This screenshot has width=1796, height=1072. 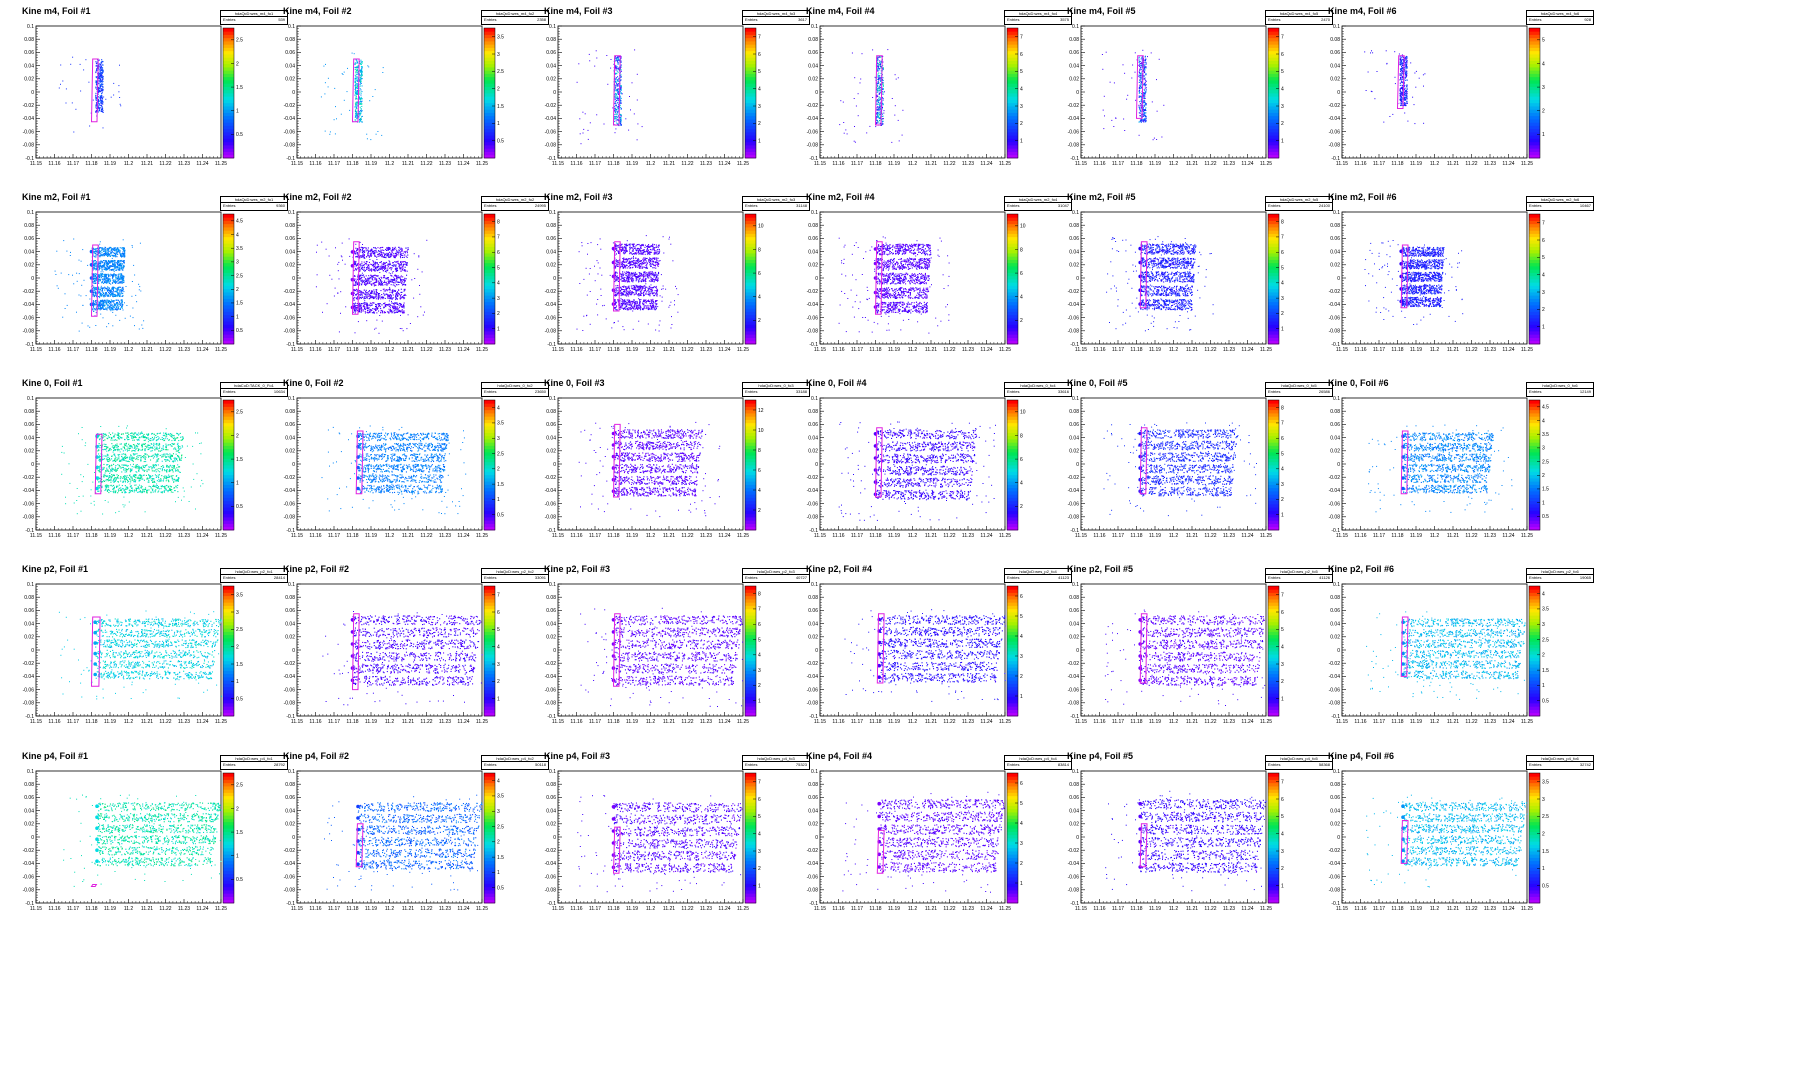 I want to click on x-tick-label: 11.17, so click(x=73, y=164).